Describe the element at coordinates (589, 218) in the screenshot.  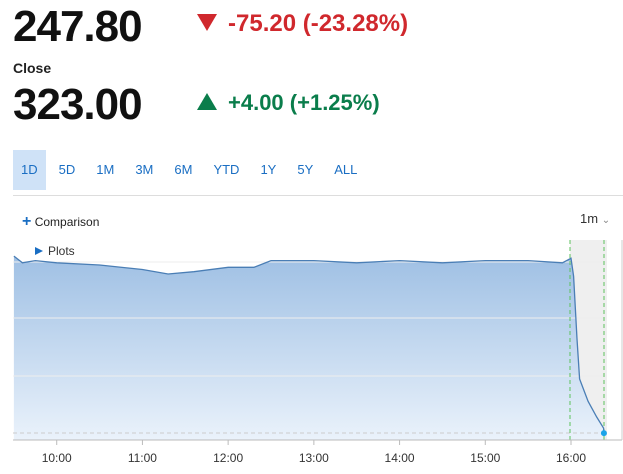
I see `interval-label: 1m` at that location.